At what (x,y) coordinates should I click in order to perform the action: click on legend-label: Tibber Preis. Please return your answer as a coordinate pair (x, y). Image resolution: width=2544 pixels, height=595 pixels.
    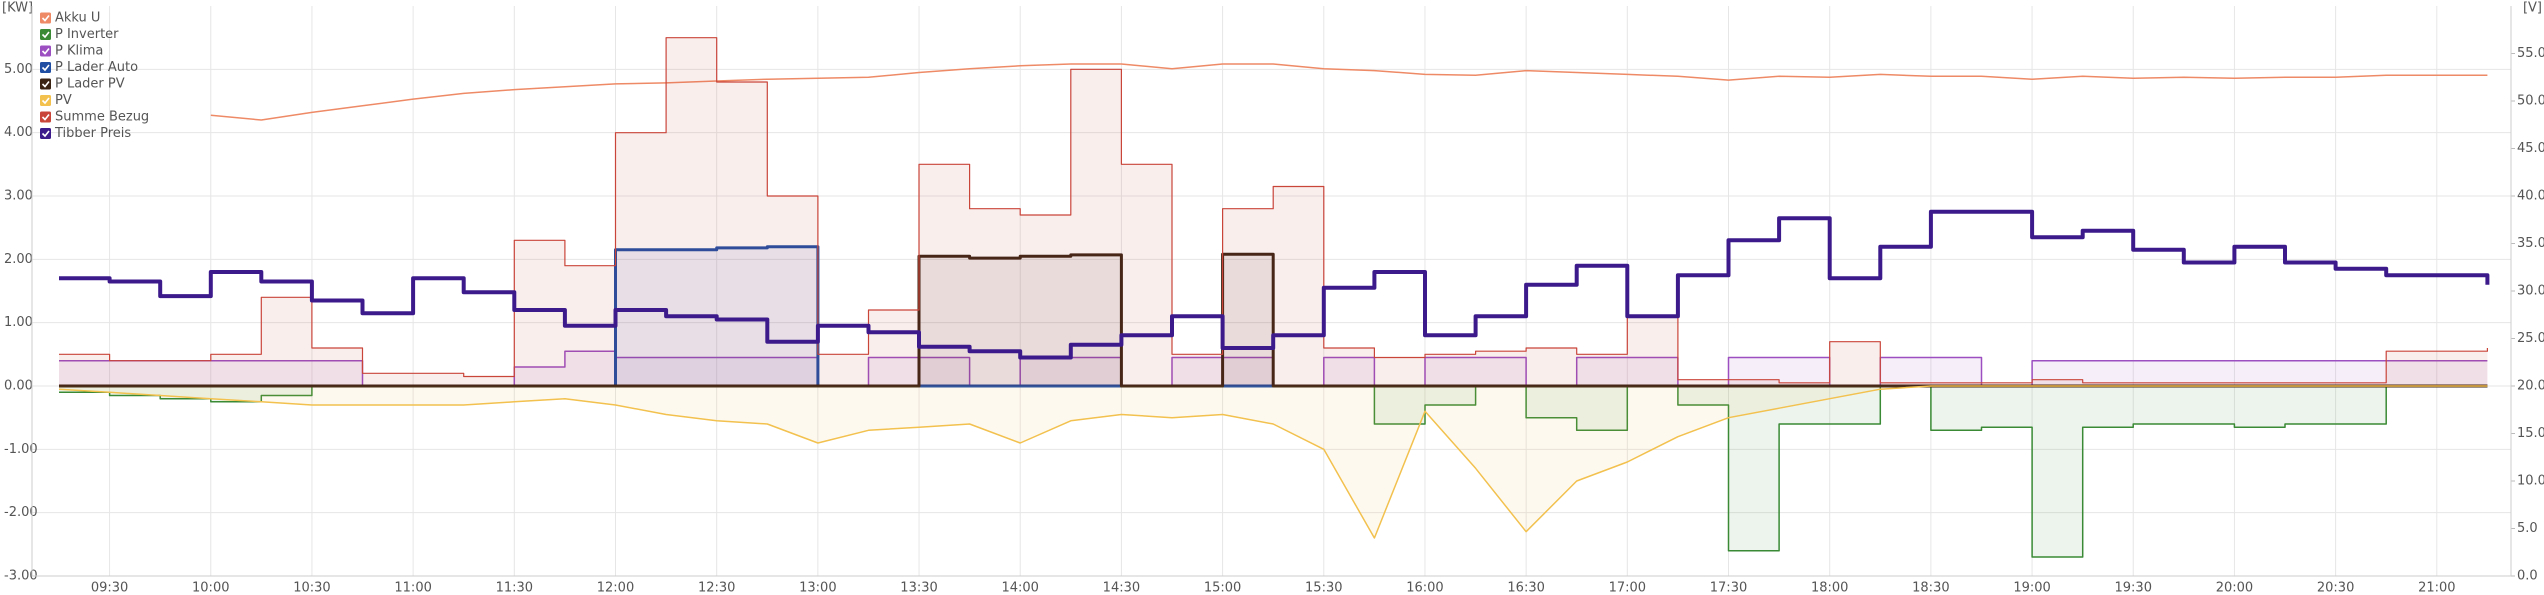
    Looking at the image, I should click on (92, 133).